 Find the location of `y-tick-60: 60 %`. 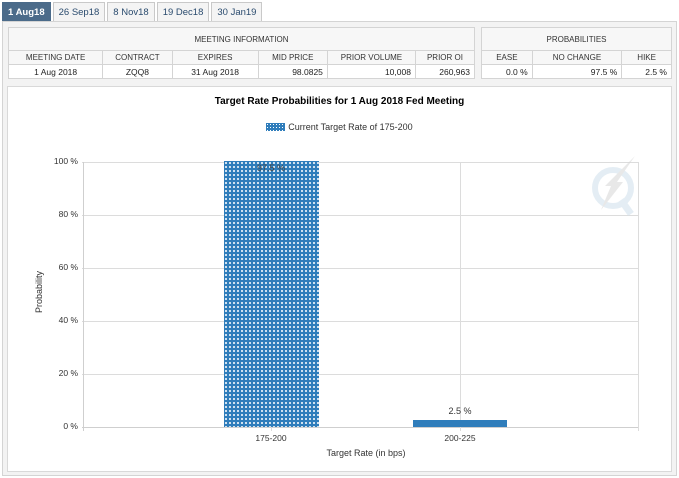

y-tick-60: 60 % is located at coordinates (68, 267).